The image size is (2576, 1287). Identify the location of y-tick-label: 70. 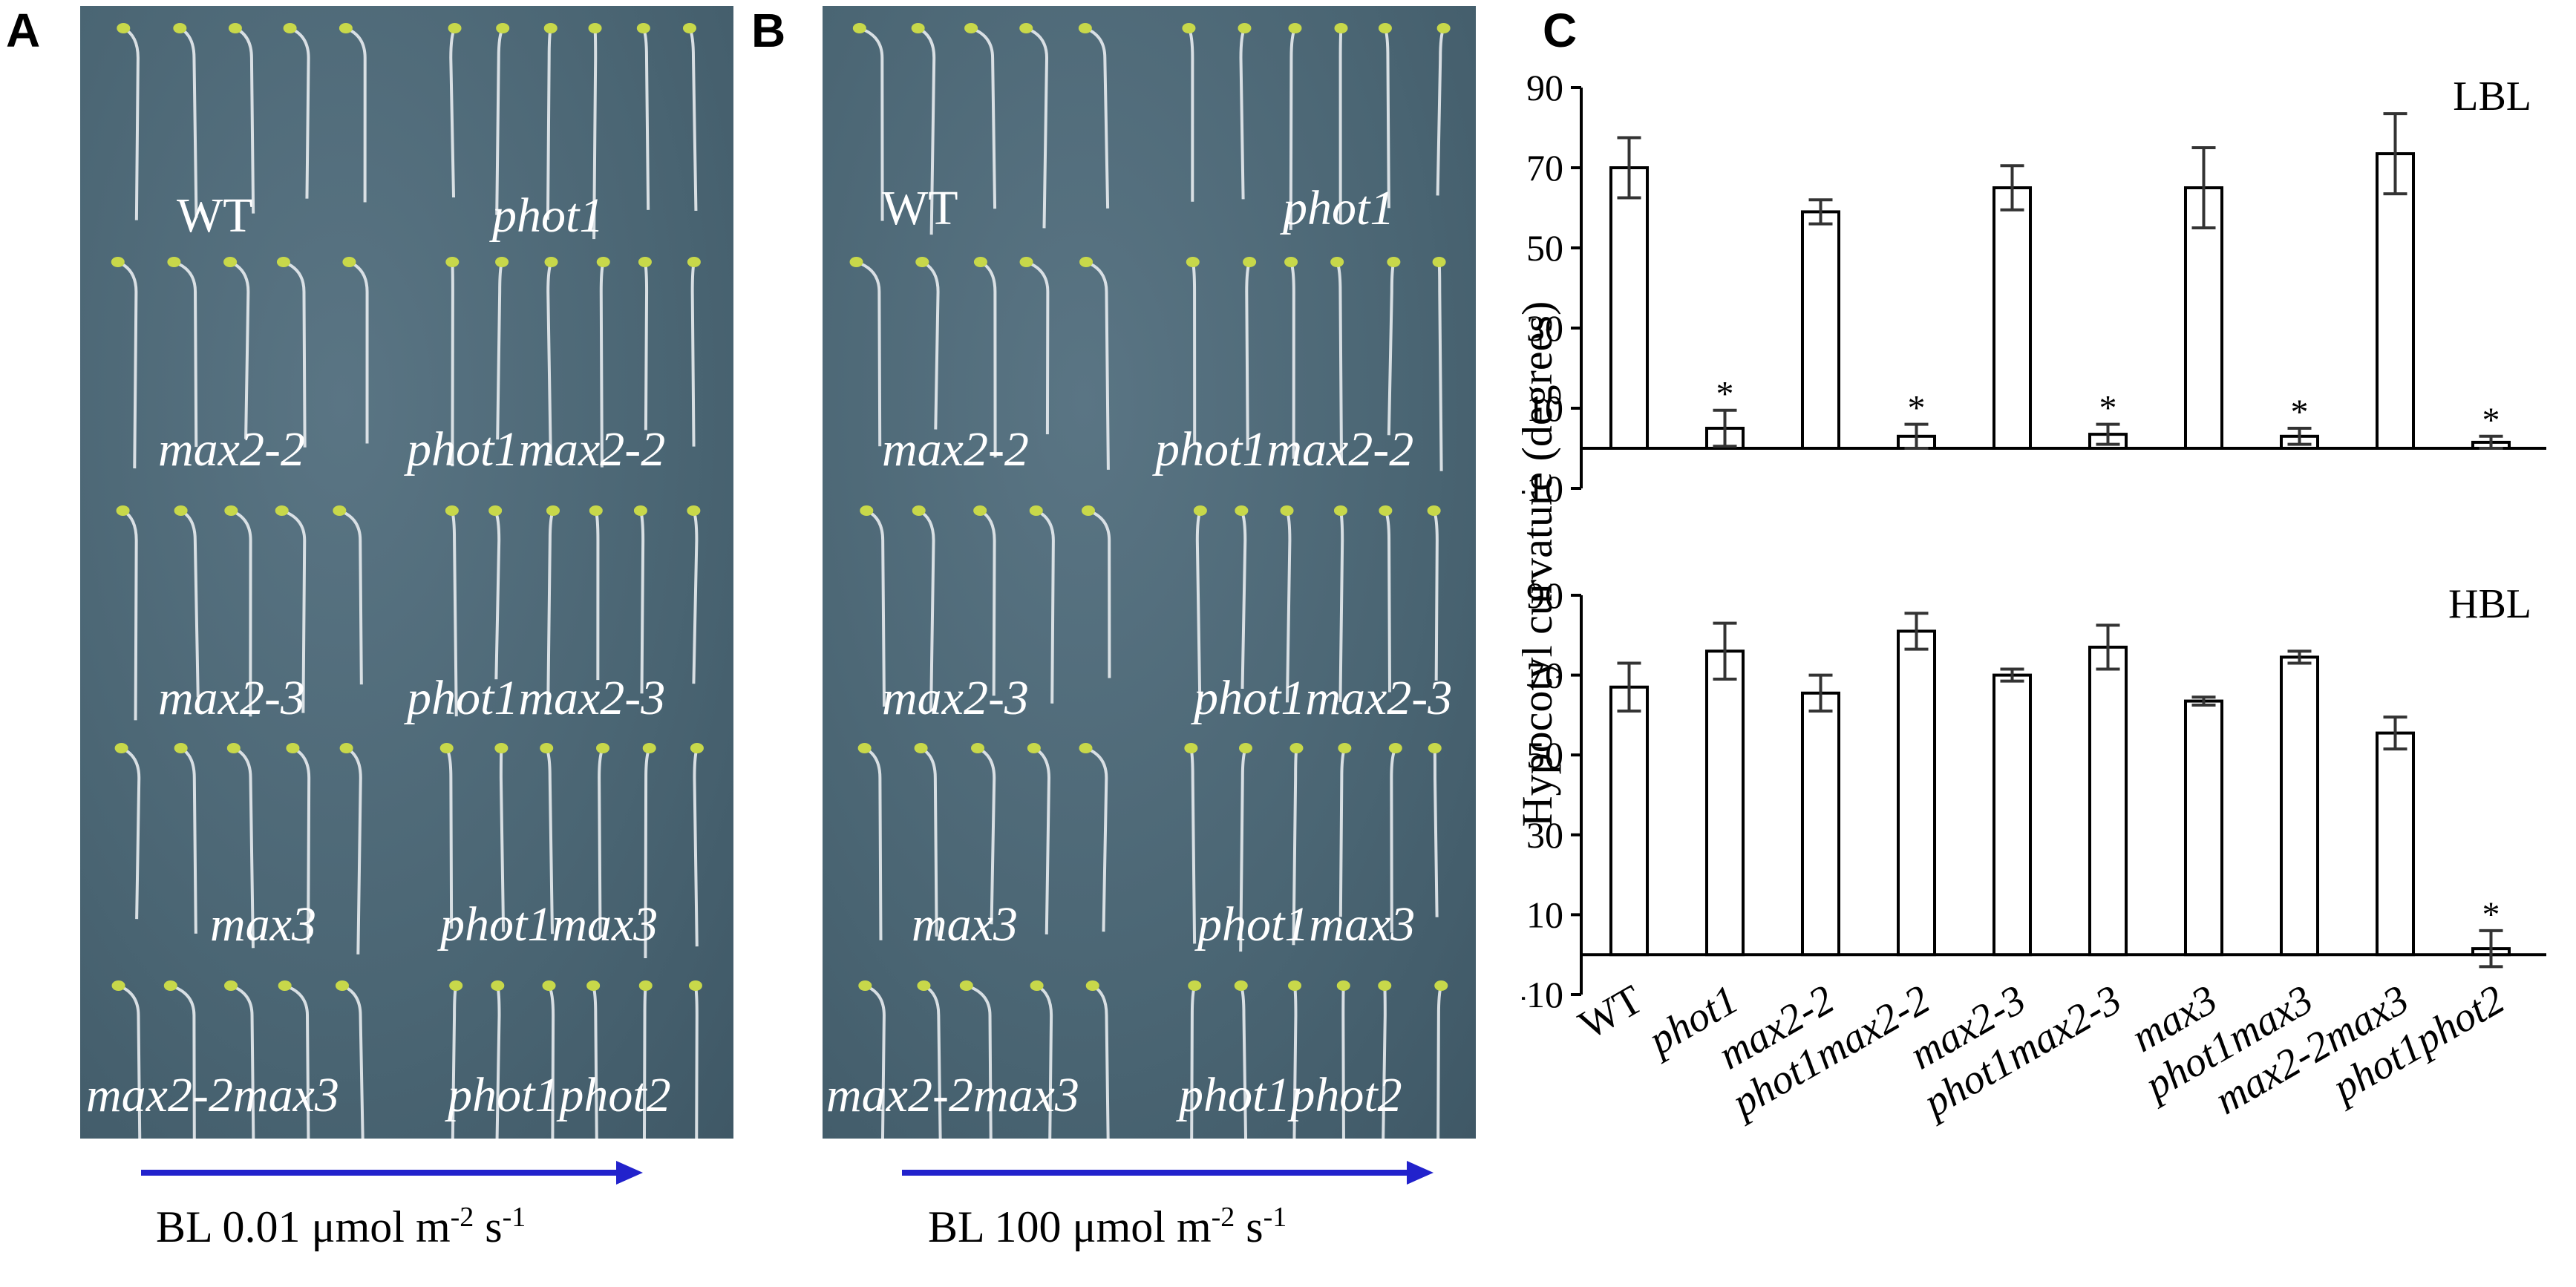
(1545, 675).